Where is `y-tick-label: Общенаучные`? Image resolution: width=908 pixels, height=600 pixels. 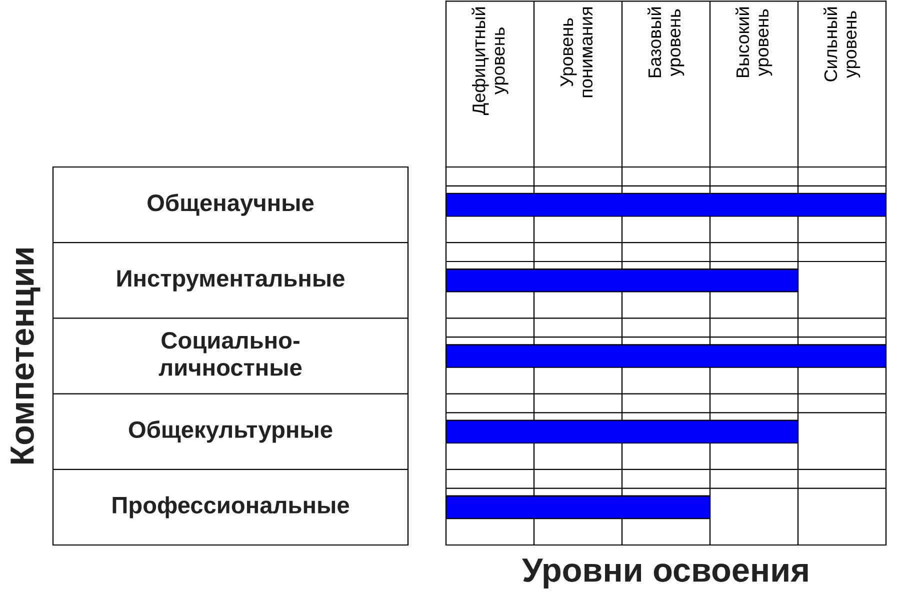 y-tick-label: Общенаучные is located at coordinates (231, 205).